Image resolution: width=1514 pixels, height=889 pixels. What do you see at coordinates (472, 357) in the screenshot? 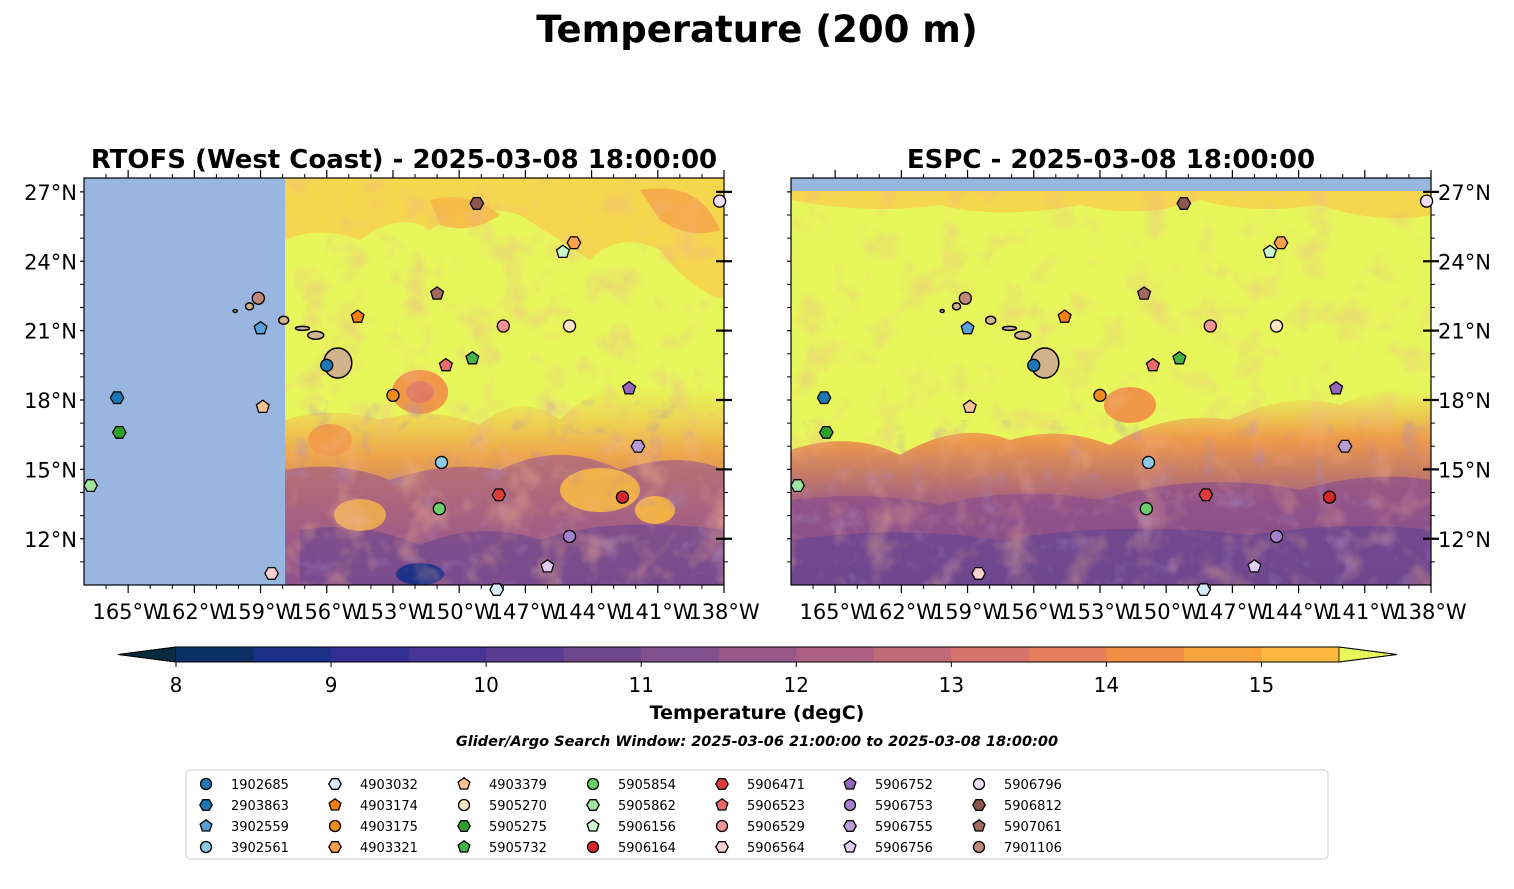
I see `float-5905732-marker` at bounding box center [472, 357].